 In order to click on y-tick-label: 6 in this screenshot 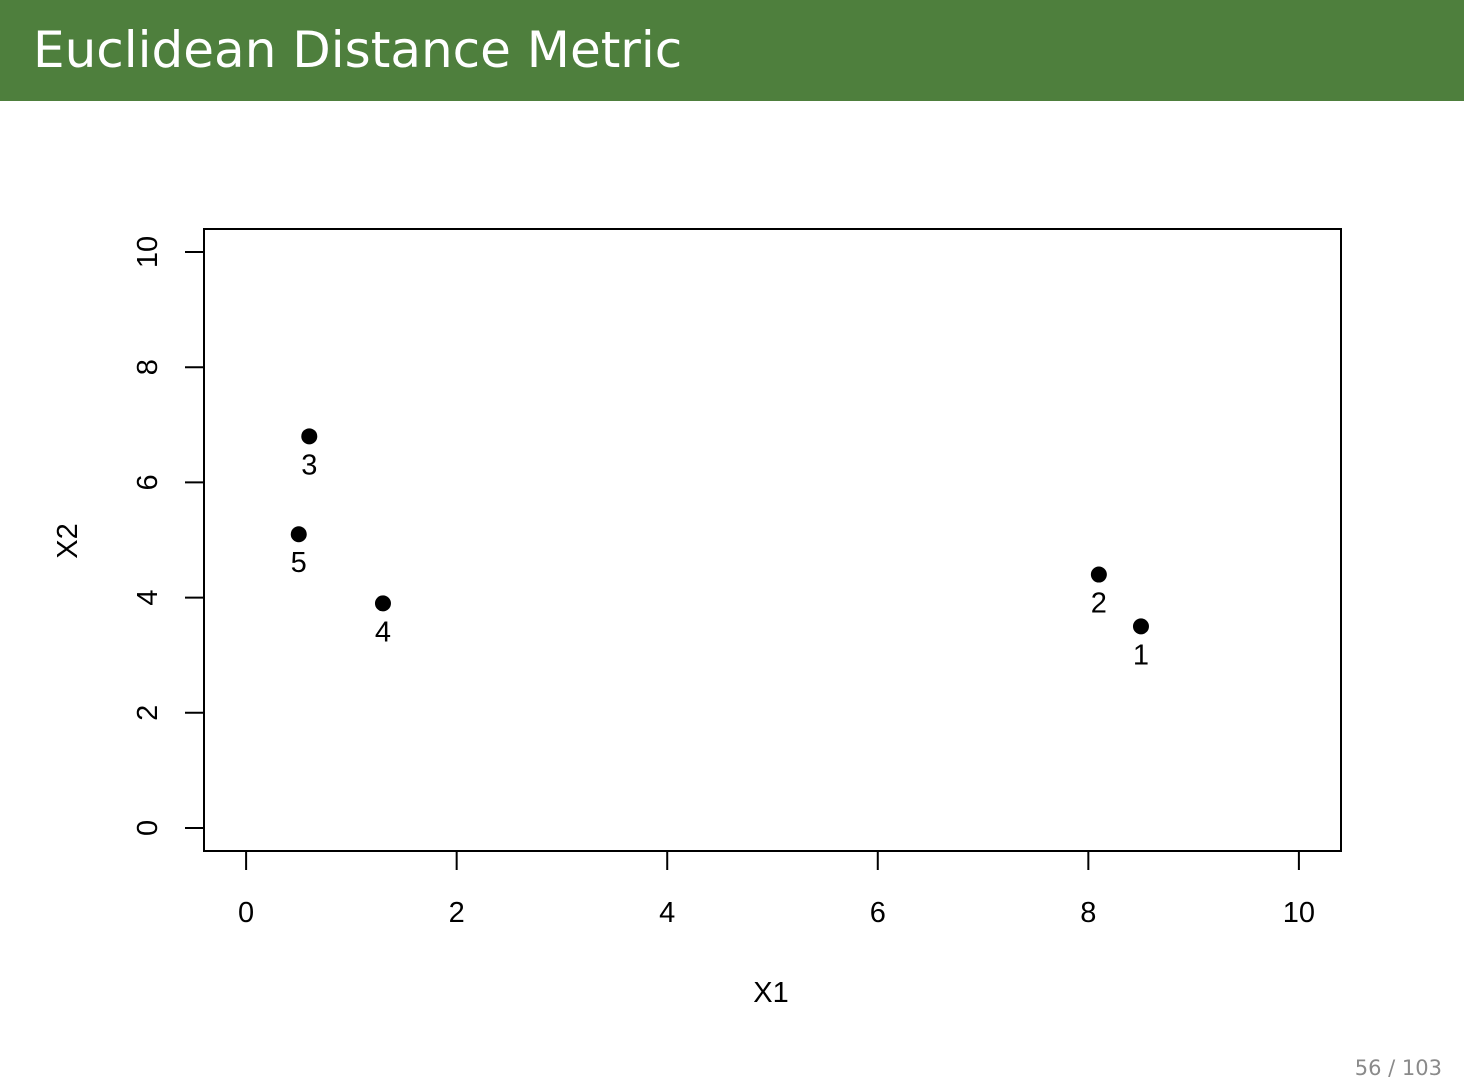, I will do `click(148, 482)`.